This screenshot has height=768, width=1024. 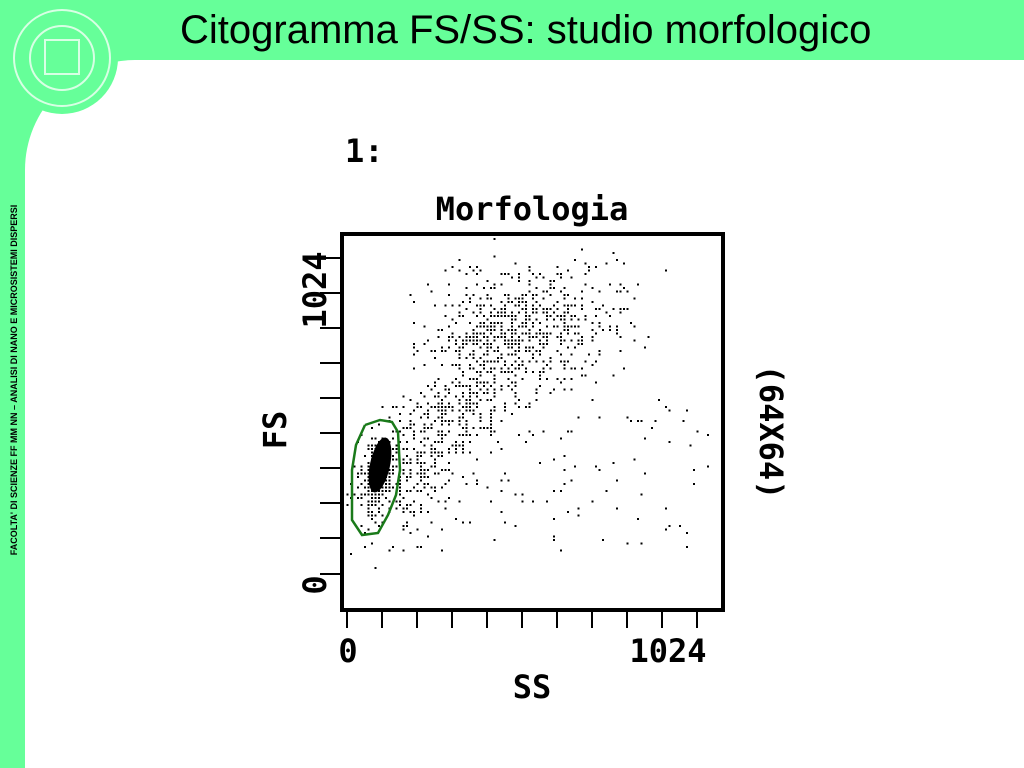 I want to click on dense-cluster, so click(x=380, y=465).